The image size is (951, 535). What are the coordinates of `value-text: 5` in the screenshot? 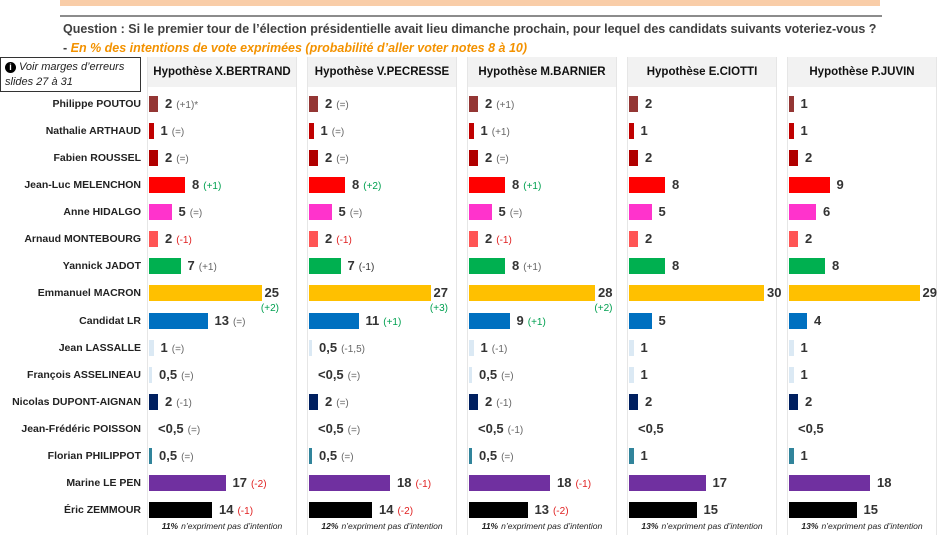 It's located at (182, 212).